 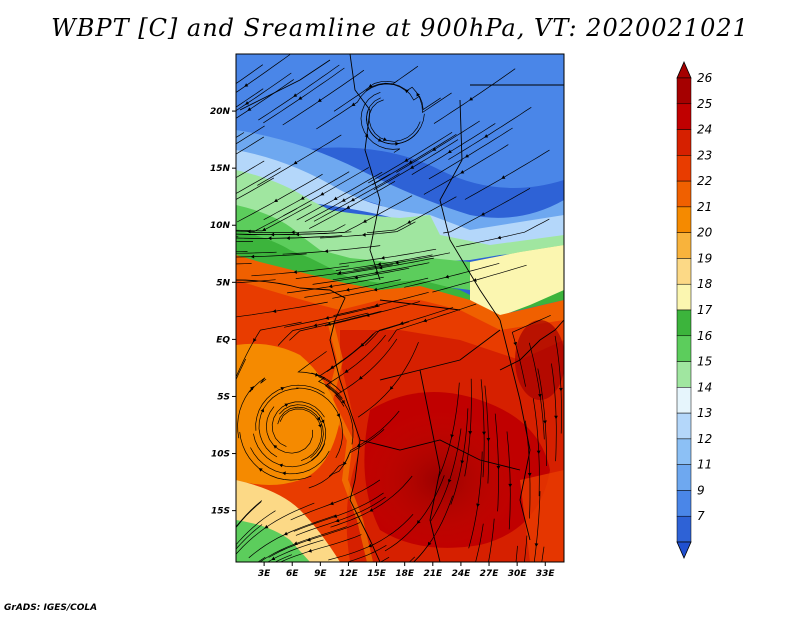 I want to click on colorbar-label: 11, so click(x=704, y=465).